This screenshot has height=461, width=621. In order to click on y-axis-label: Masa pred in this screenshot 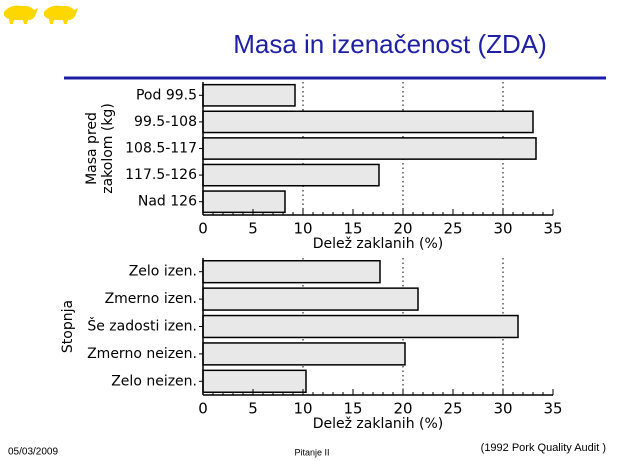, I will do `click(92, 148)`.